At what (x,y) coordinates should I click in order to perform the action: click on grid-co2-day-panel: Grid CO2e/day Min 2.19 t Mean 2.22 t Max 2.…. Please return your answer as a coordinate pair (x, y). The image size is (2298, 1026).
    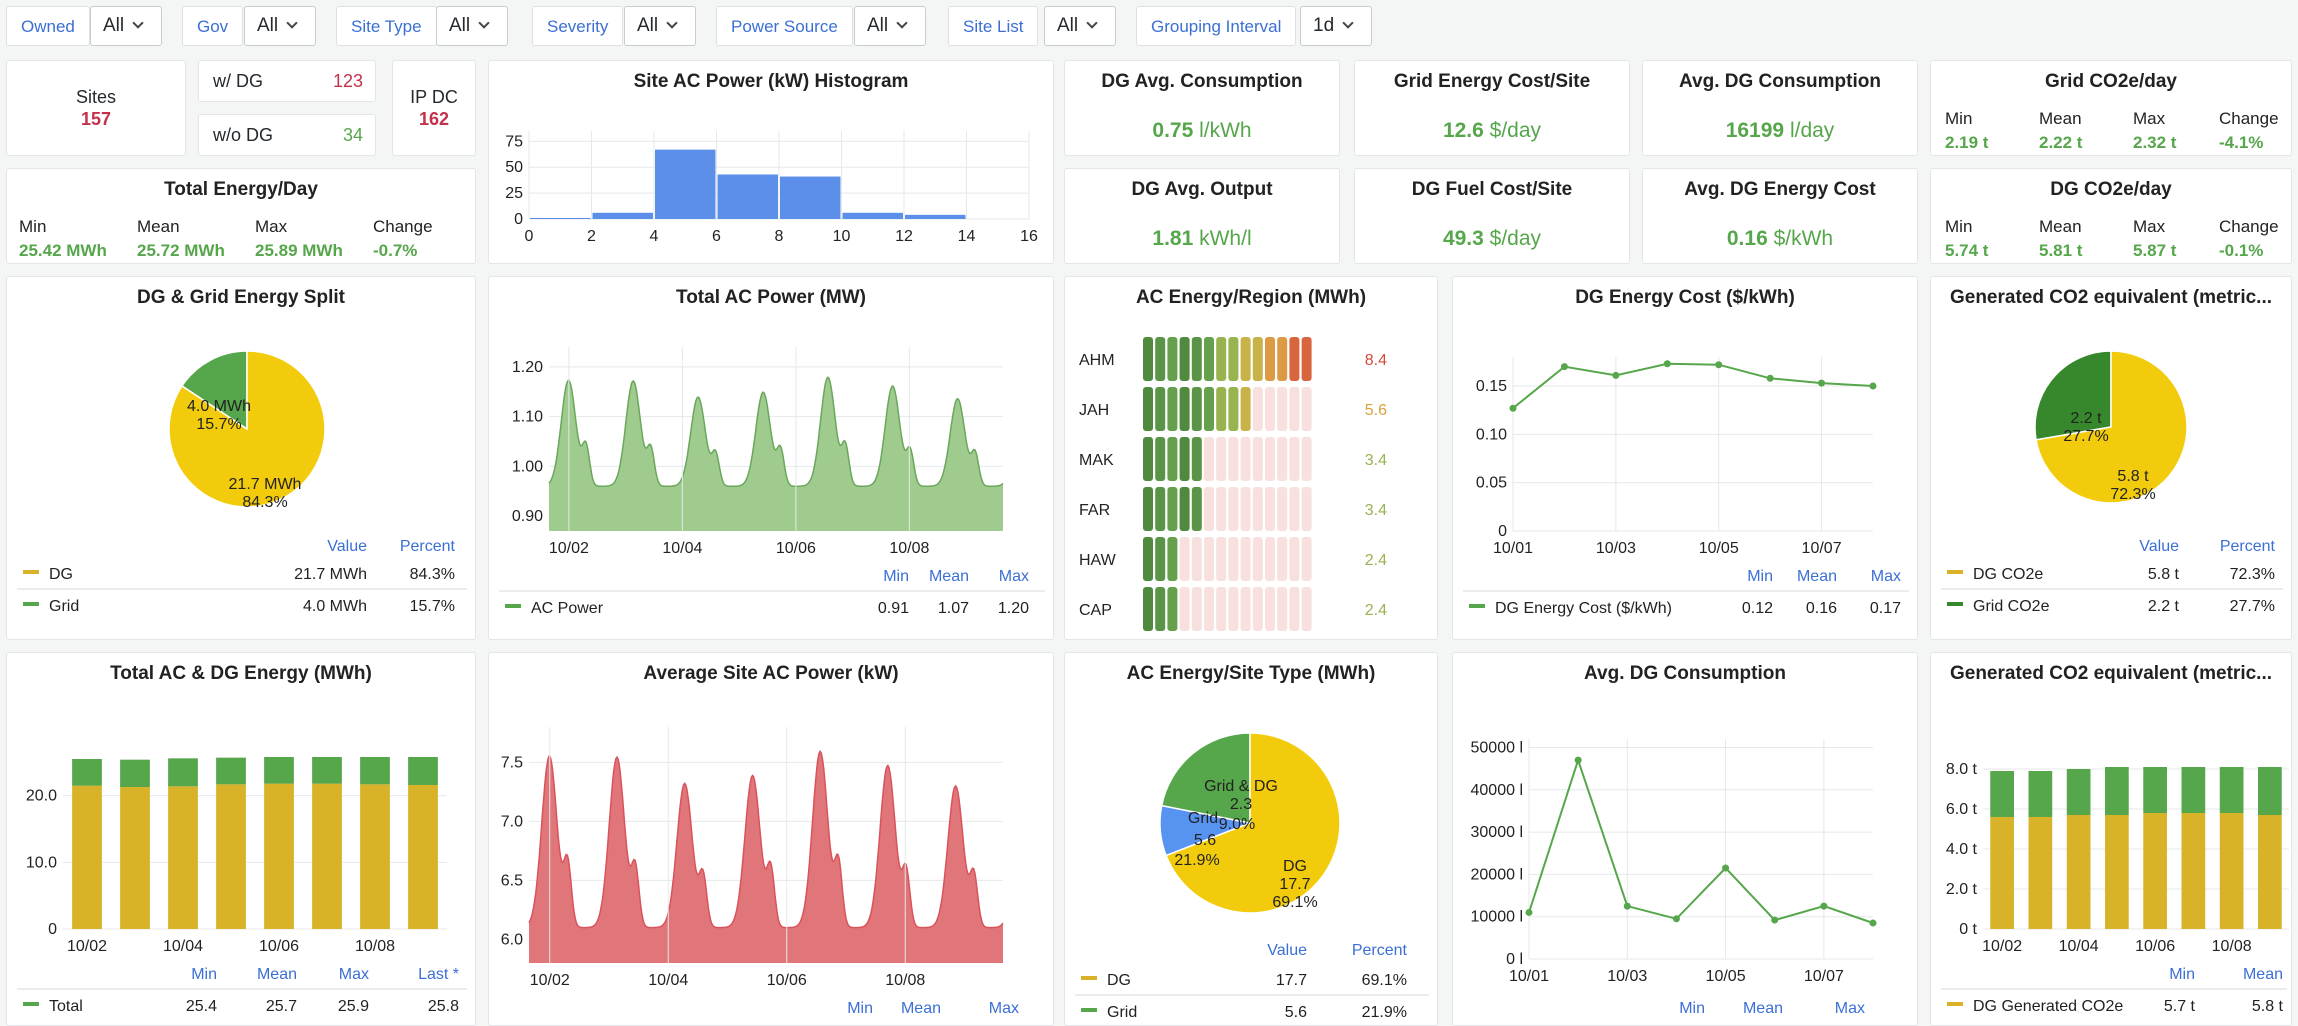
    Looking at the image, I should click on (2111, 108).